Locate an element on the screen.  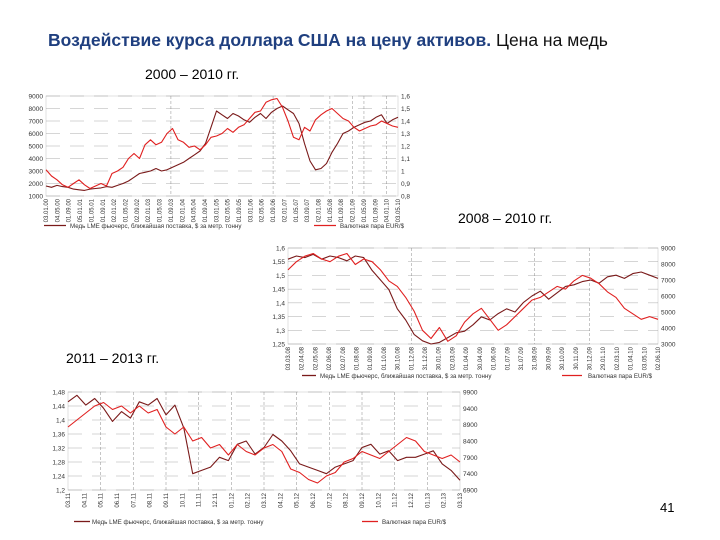
chart-2008-2010-y-left-tick: 1,35 is located at coordinates (278, 317).